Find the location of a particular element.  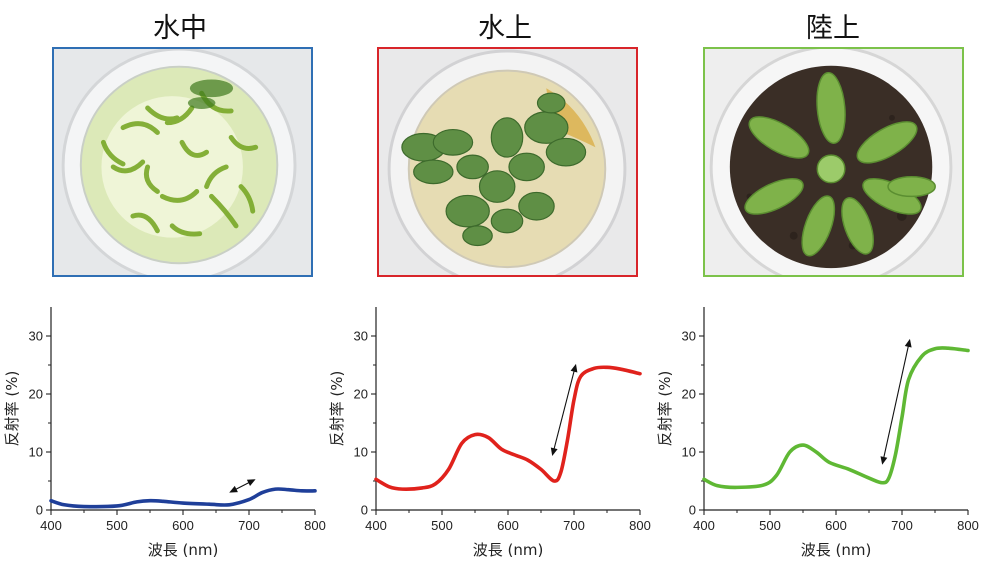

reflectance-chart-terrestrial: 400 500 600 700 800 0 10 20 30 波長 (nm) 反射率 (%) is located at coordinates (817, 433).